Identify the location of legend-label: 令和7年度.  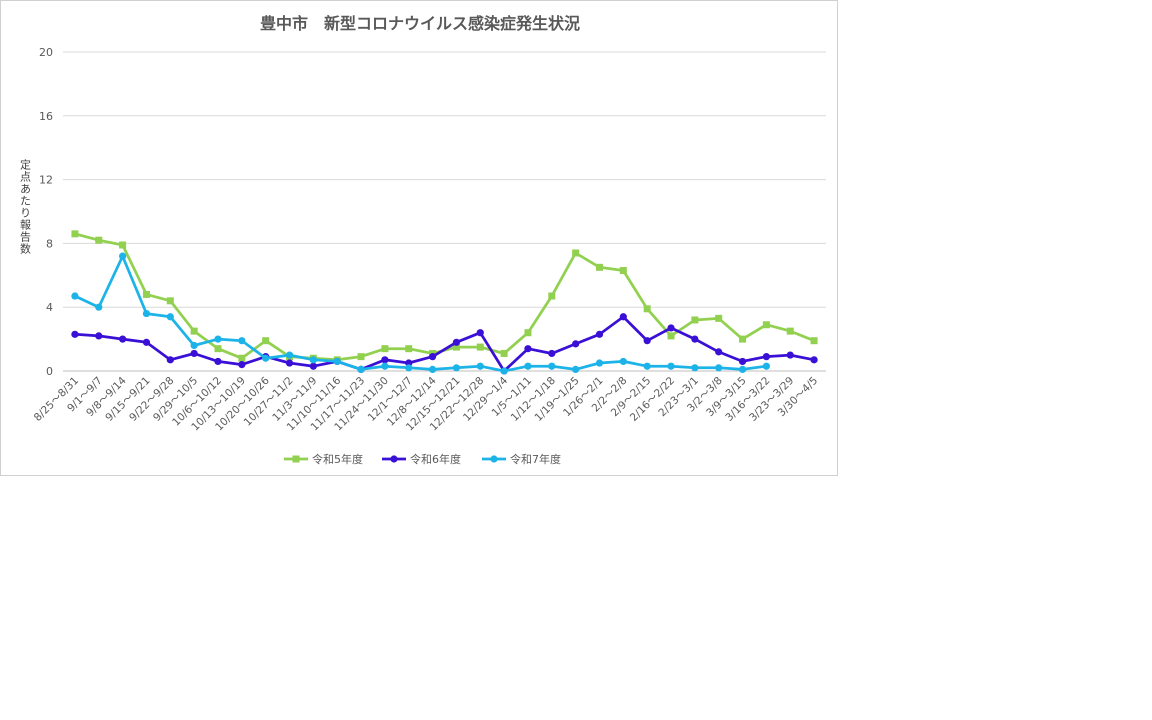
(535, 459).